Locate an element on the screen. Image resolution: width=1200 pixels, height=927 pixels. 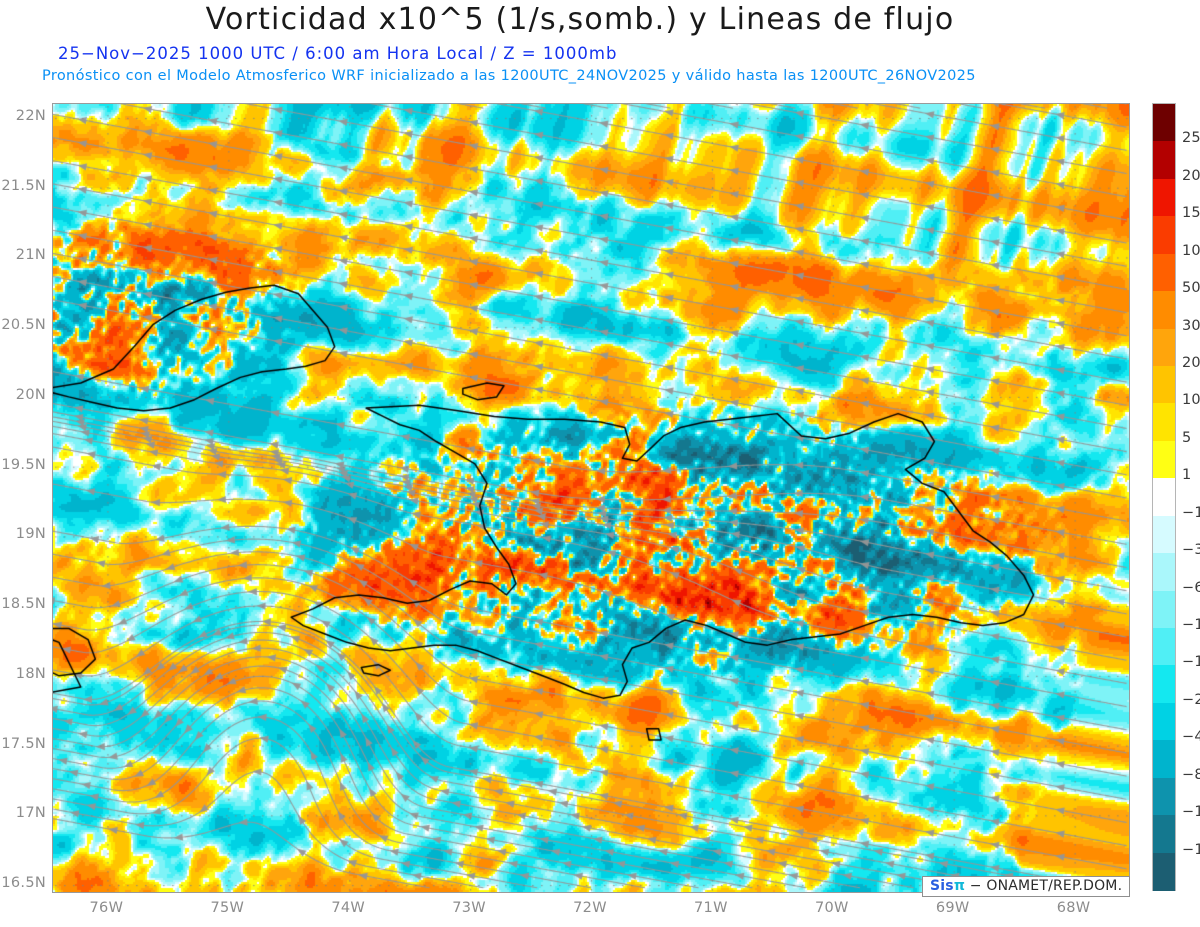
x-tick-label: 72W is located at coordinates (590, 908).